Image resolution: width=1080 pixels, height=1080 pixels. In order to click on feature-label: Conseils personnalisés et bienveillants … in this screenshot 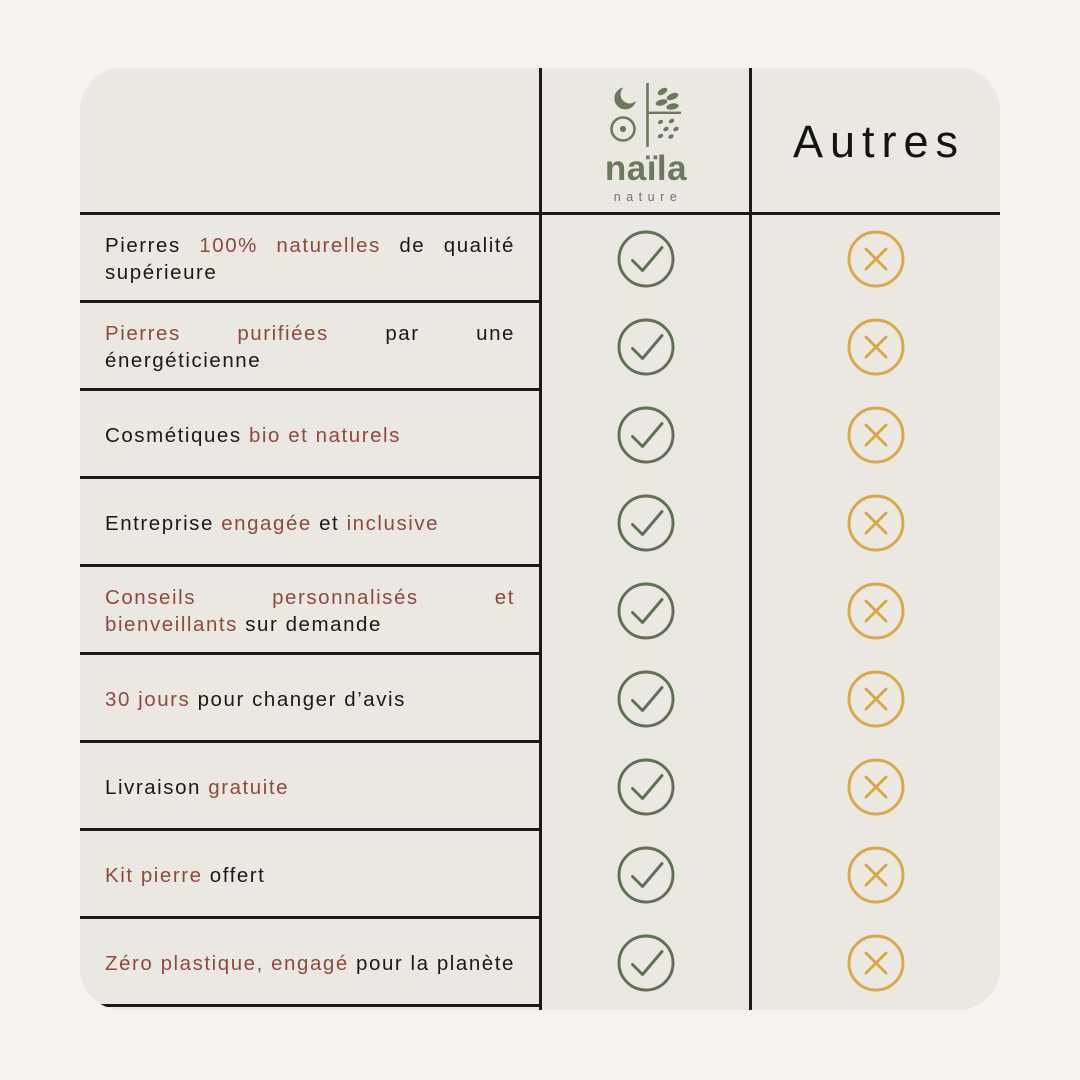, I will do `click(310, 611)`.